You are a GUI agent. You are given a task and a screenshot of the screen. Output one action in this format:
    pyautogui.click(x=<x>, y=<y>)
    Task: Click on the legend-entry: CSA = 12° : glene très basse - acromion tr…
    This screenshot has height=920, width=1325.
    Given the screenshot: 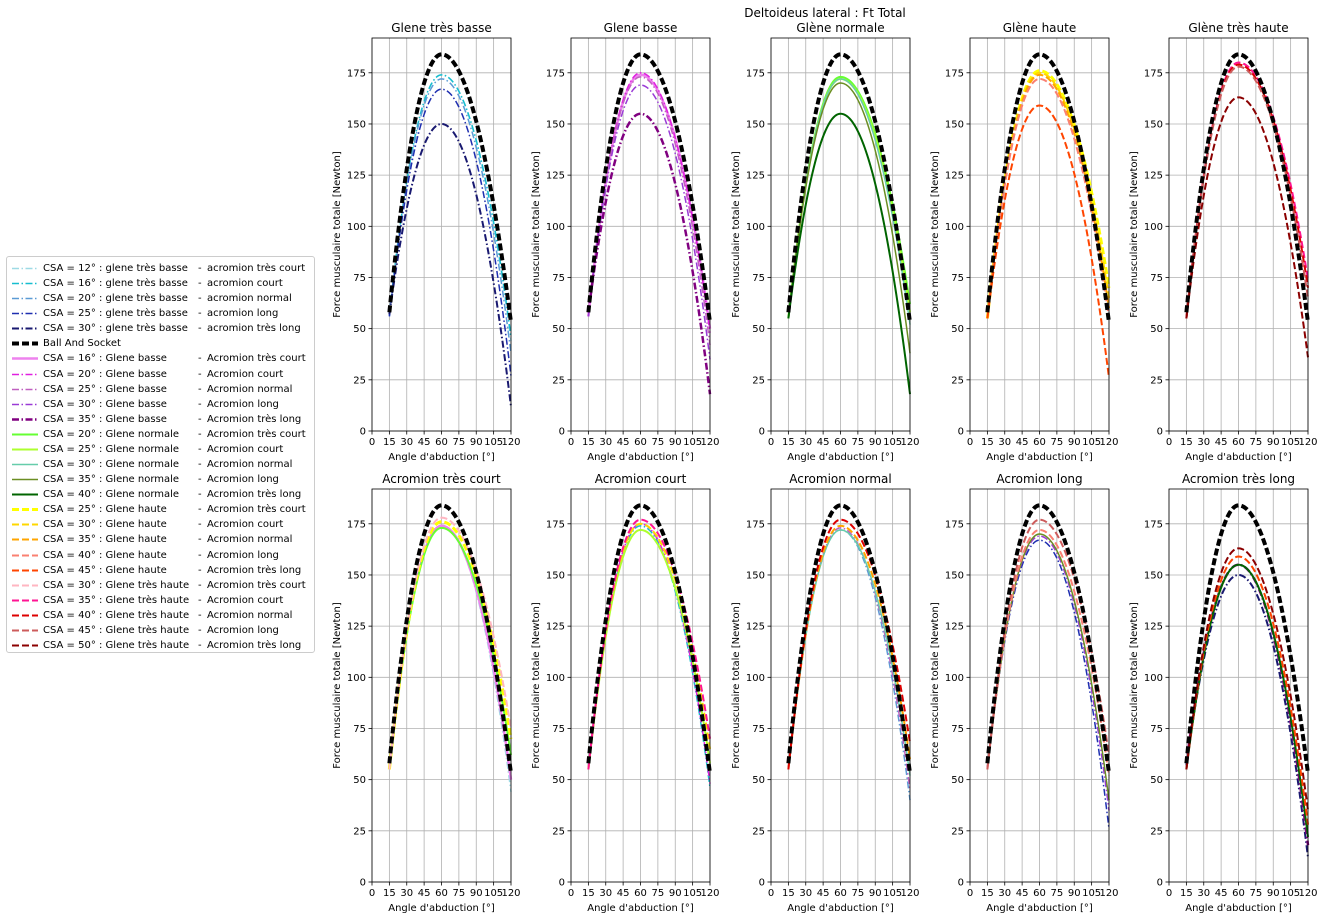 What is the action you would take?
    pyautogui.click(x=161, y=268)
    